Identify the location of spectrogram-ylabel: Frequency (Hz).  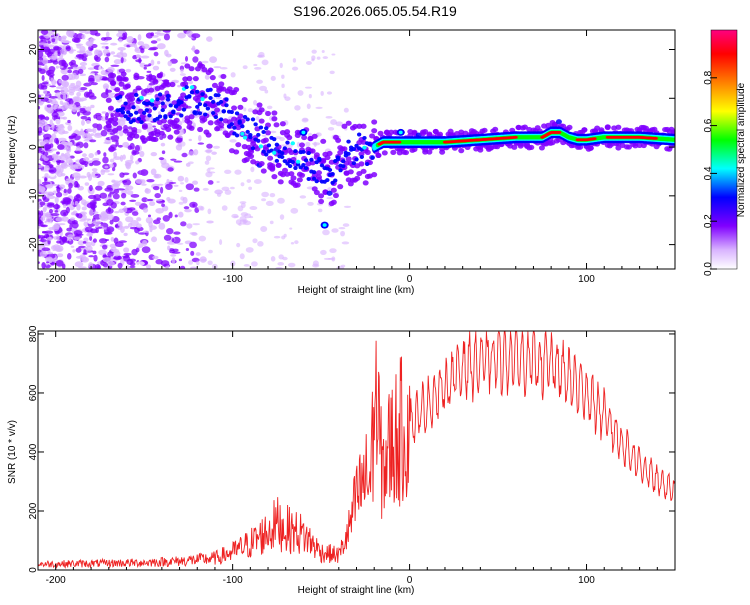
(12, 150).